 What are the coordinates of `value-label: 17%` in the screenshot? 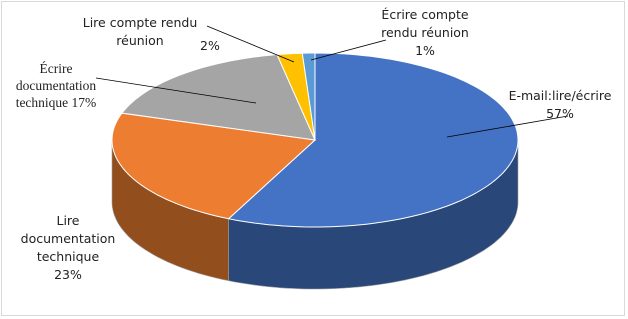 It's located at (84, 102).